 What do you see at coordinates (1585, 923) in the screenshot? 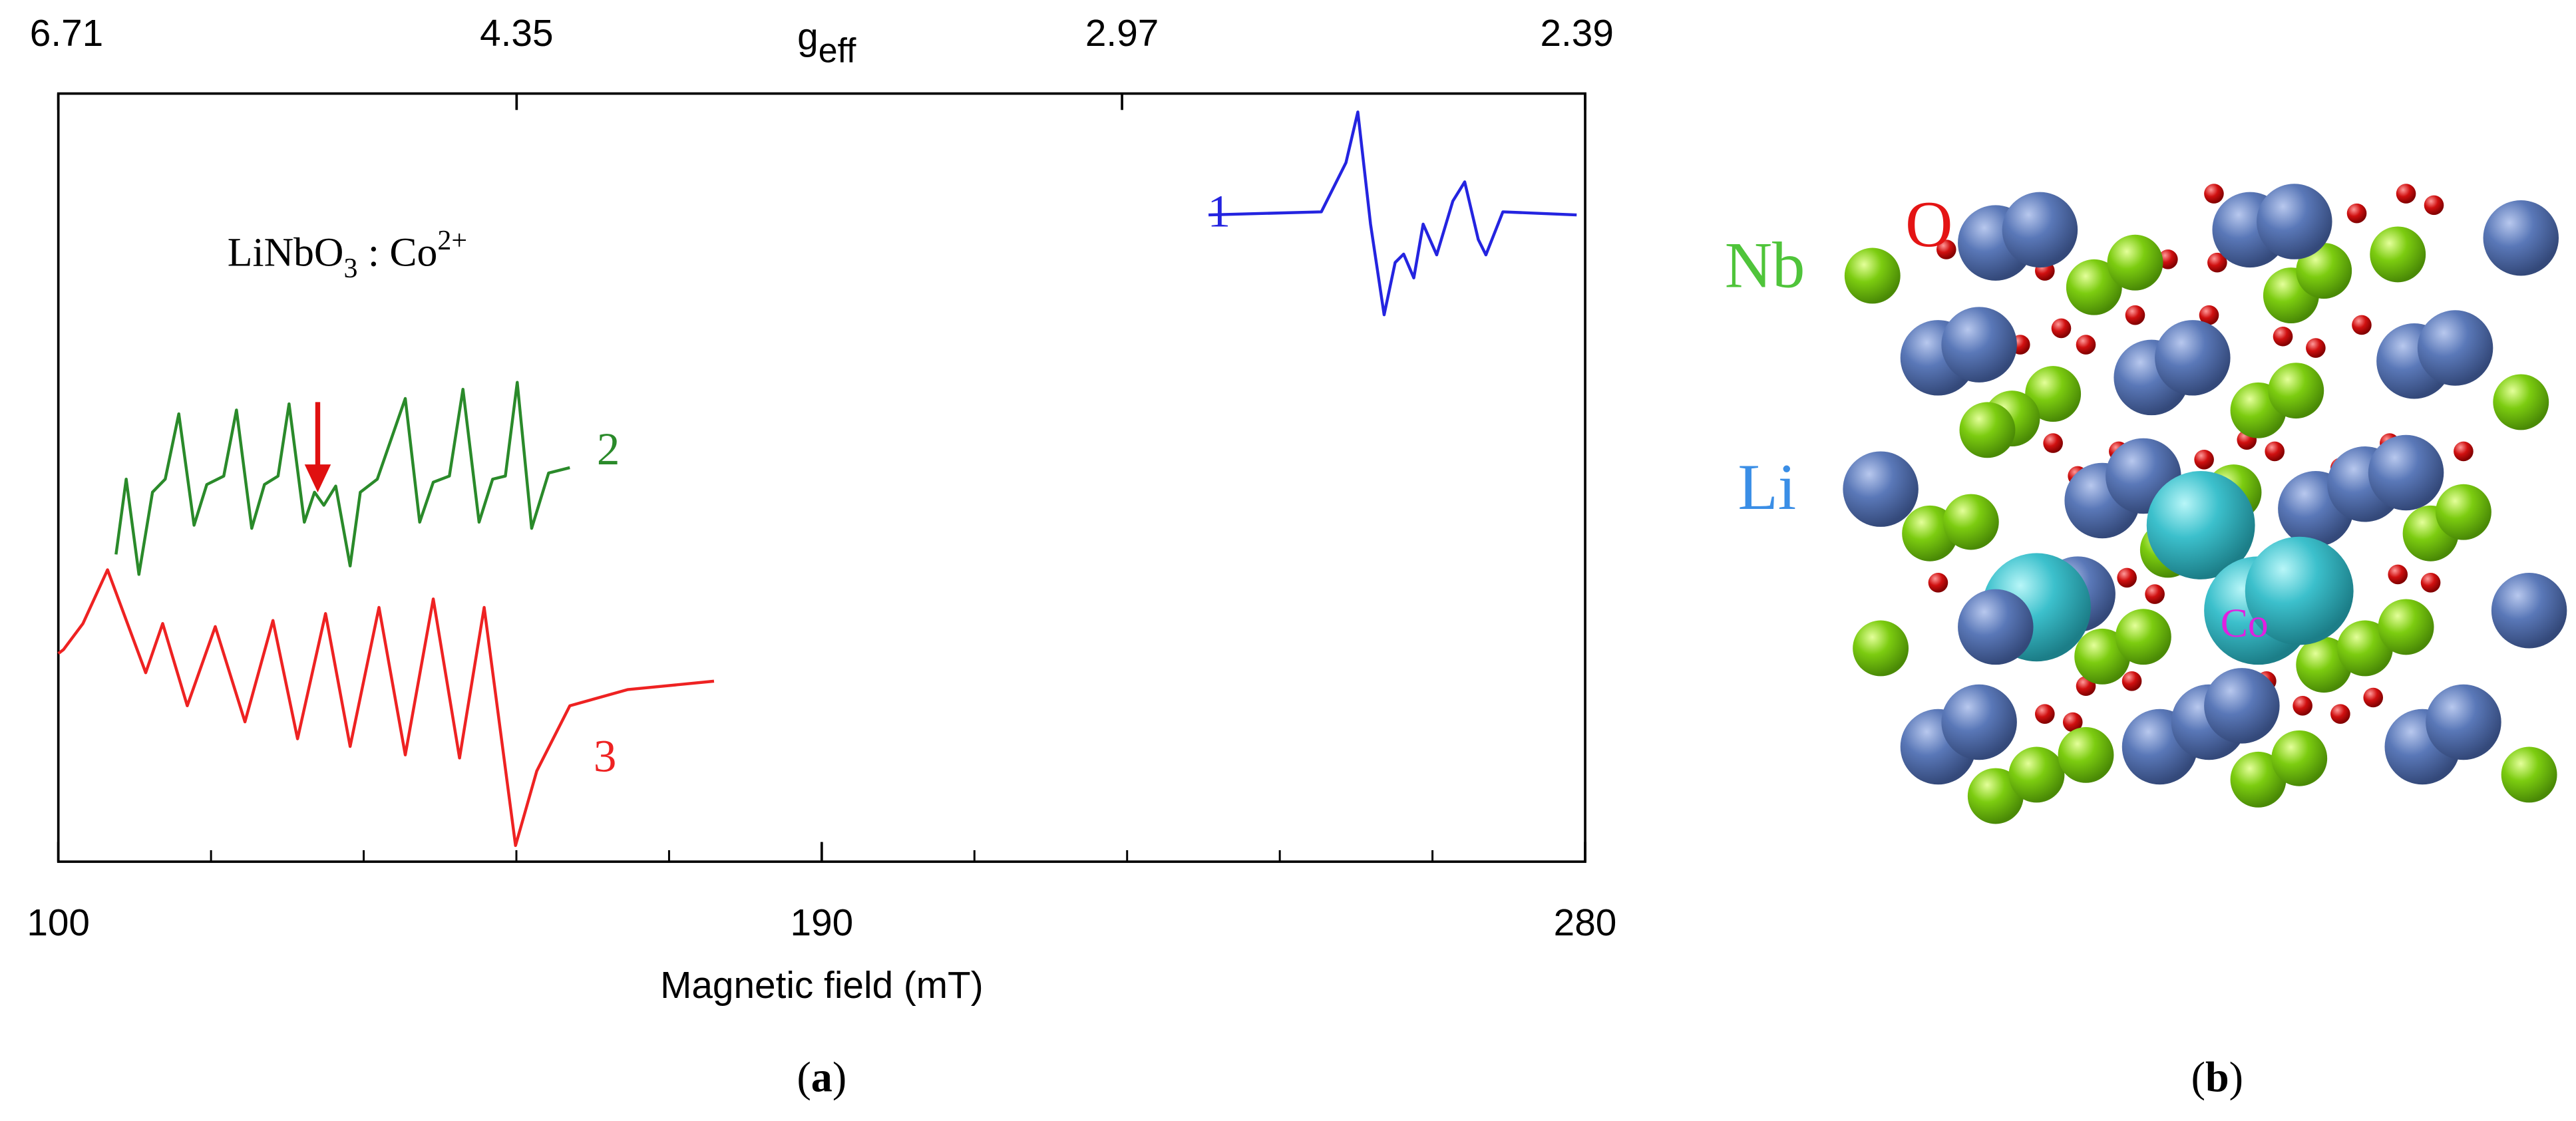
I see `x-tick-label: 280` at bounding box center [1585, 923].